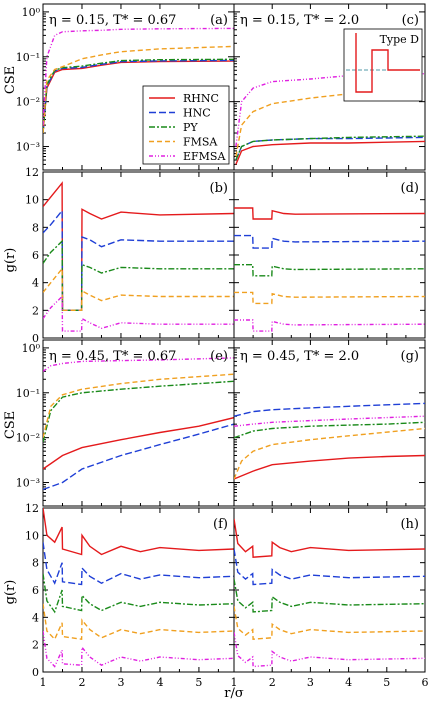 This screenshot has height=703, width=436. Describe the element at coordinates (310, 682) in the screenshot. I see `x-tick-label: 3` at that location.